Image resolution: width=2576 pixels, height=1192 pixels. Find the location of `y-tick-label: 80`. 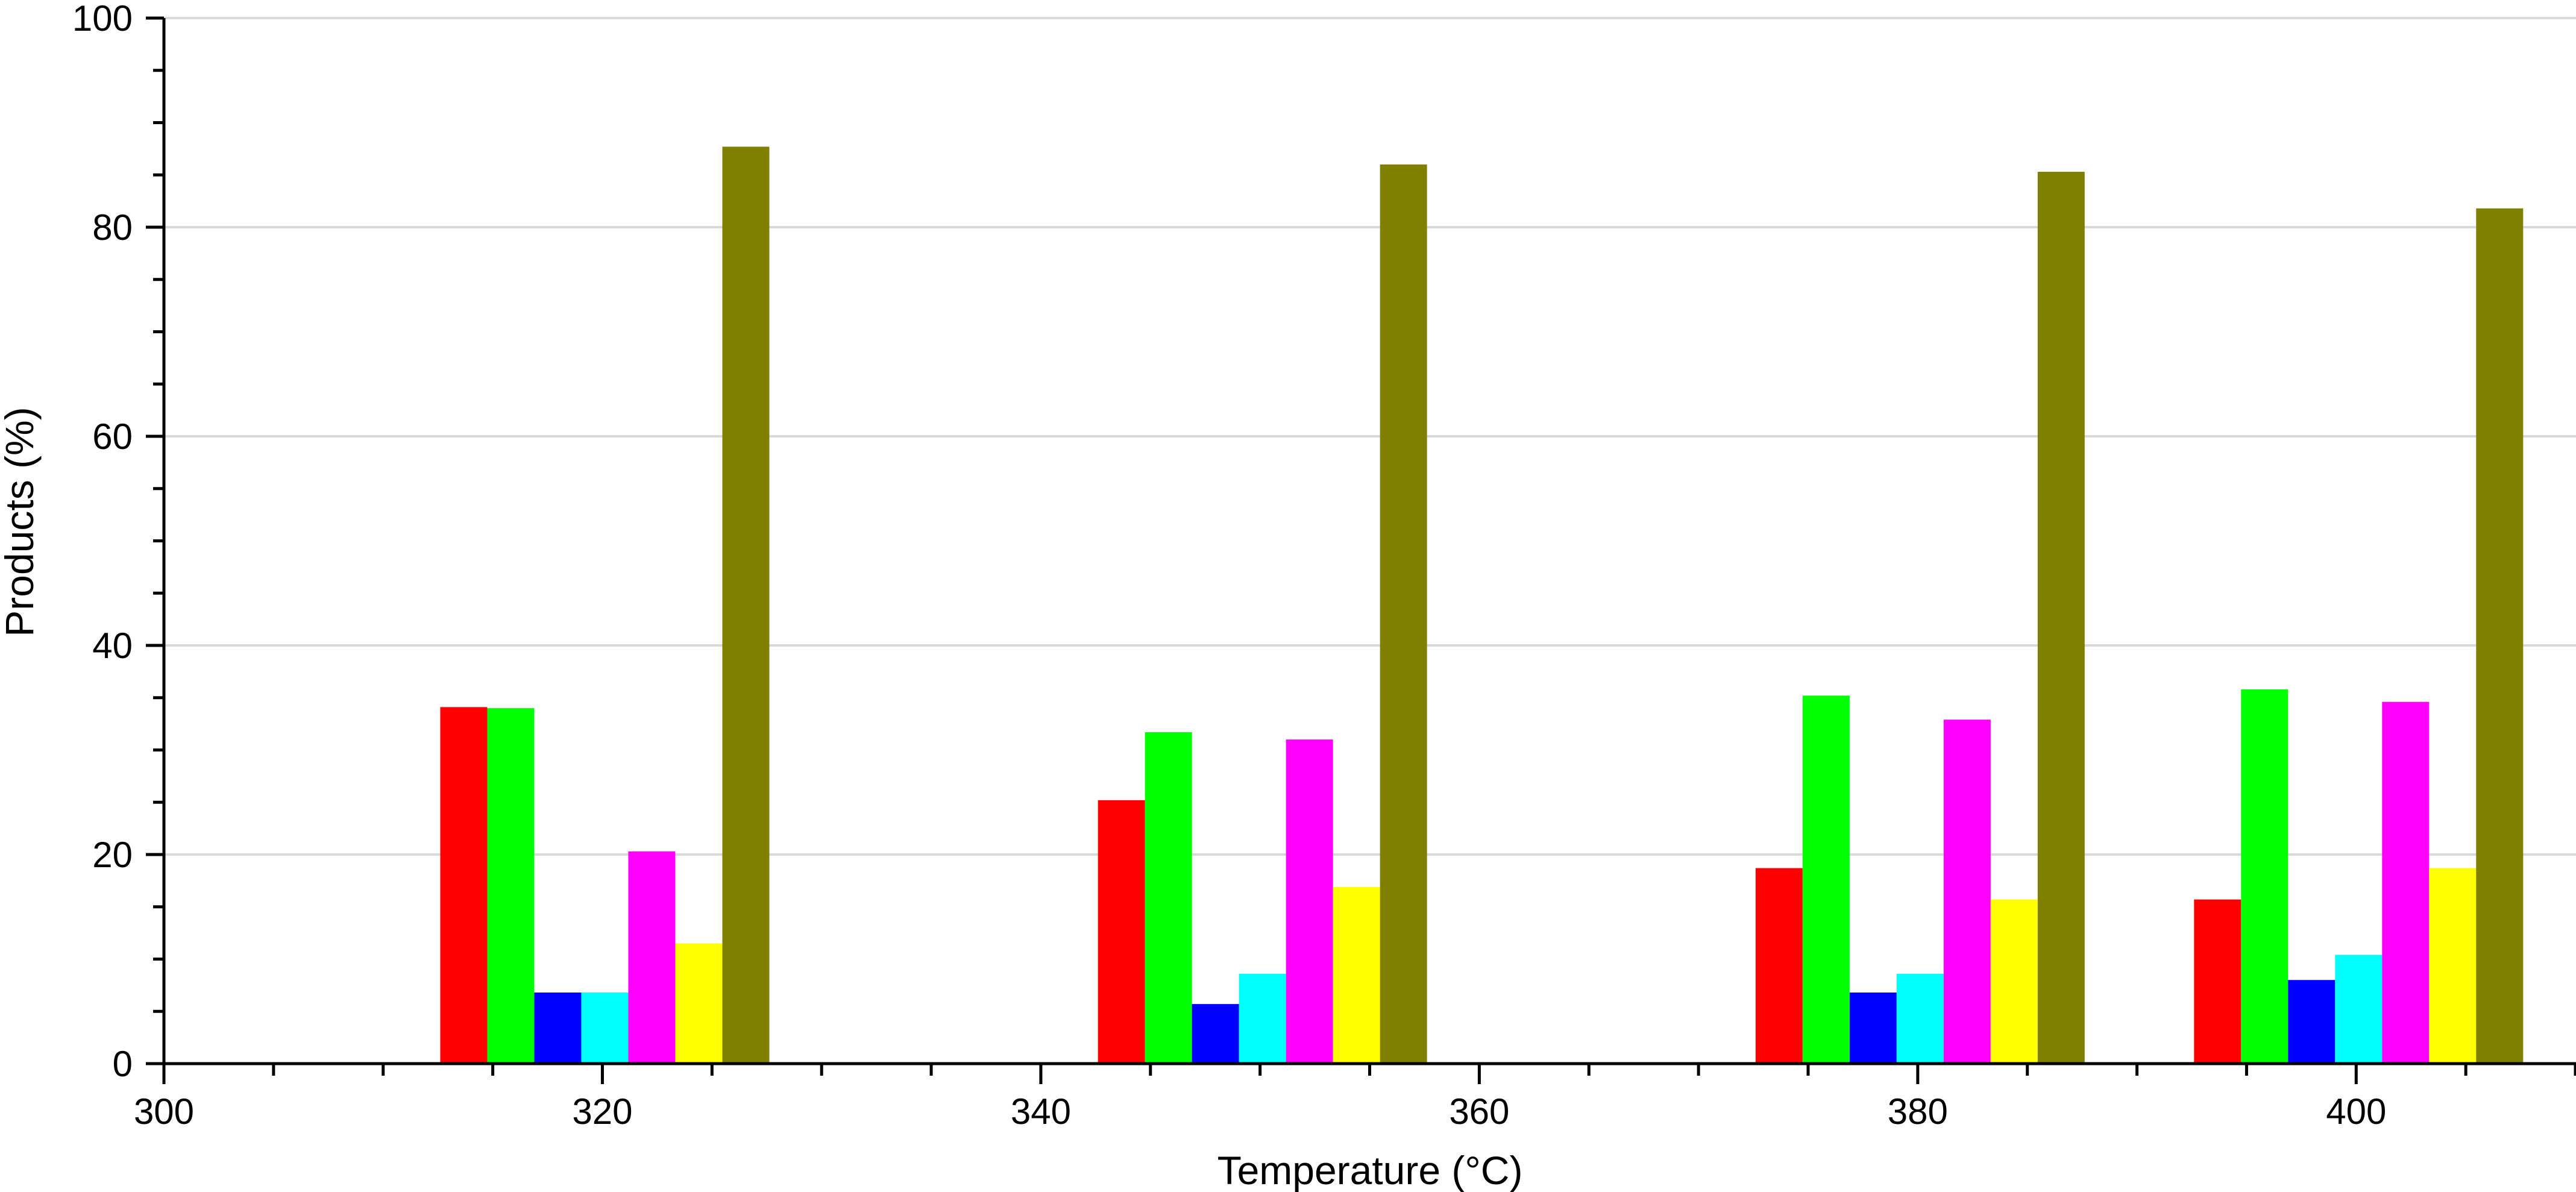

y-tick-label: 80 is located at coordinates (112, 227).